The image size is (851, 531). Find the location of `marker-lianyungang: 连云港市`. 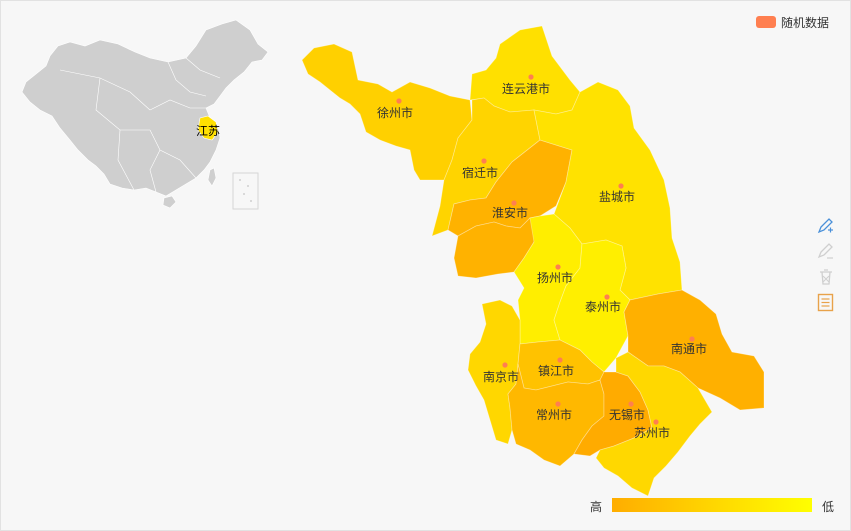

marker-lianyungang: 连云港市 is located at coordinates (526, 85).